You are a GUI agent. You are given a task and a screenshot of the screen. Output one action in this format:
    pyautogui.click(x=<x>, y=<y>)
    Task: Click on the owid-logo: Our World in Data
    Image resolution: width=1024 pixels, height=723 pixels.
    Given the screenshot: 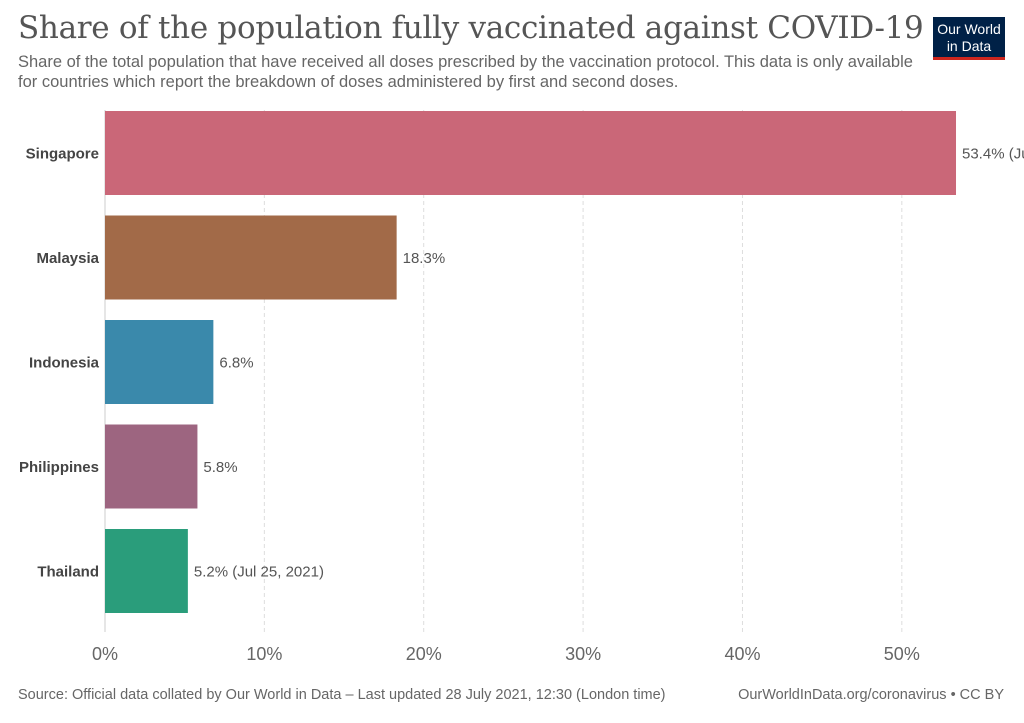 What is the action you would take?
    pyautogui.click(x=969, y=38)
    